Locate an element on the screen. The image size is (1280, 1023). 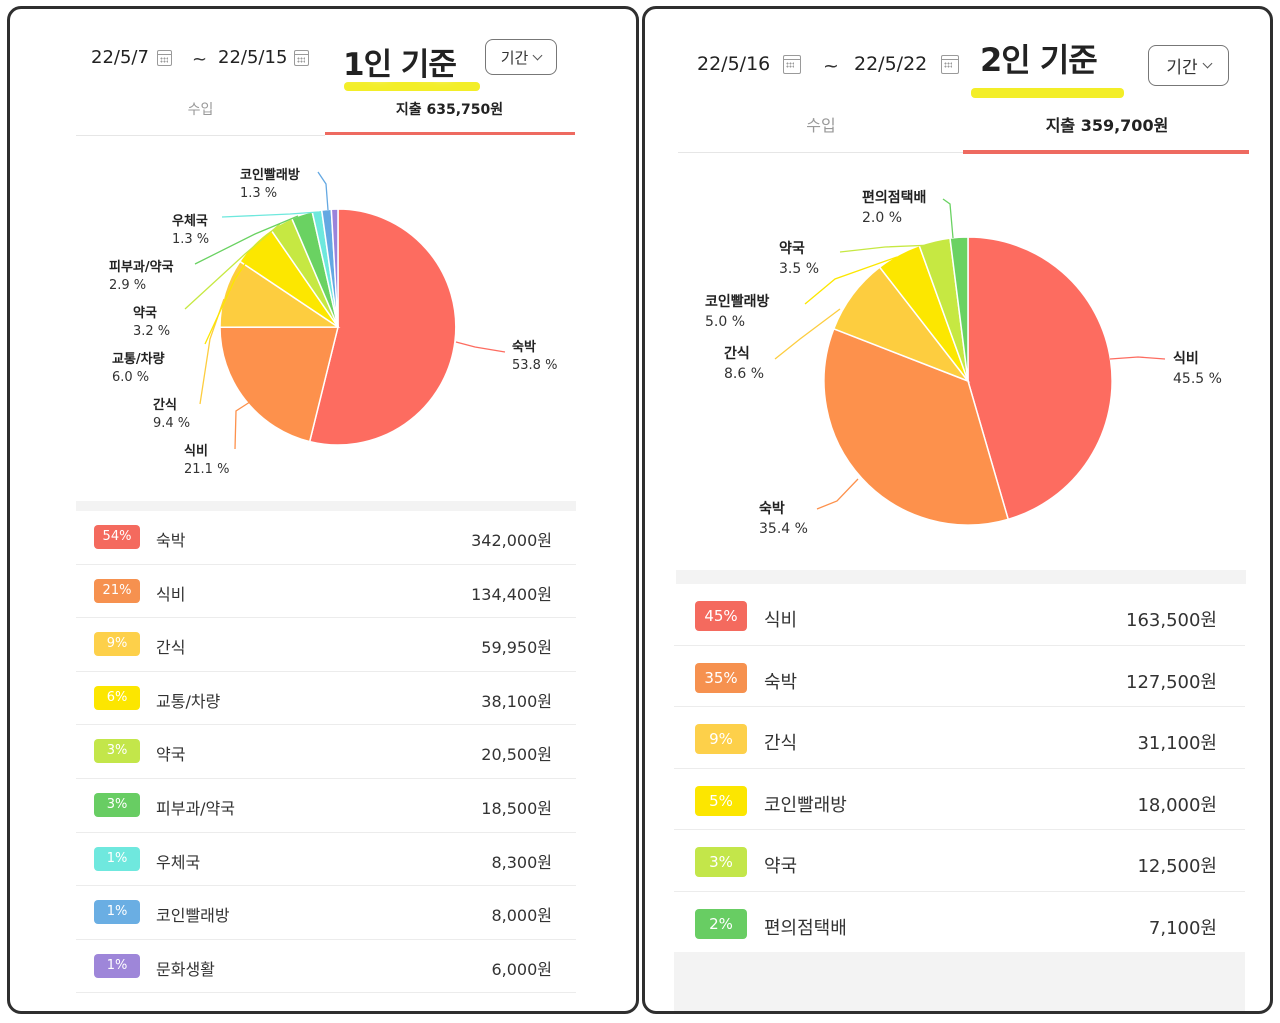
table-row: 1% 코인빨래방 8,000원 is located at coordinates (326, 913).